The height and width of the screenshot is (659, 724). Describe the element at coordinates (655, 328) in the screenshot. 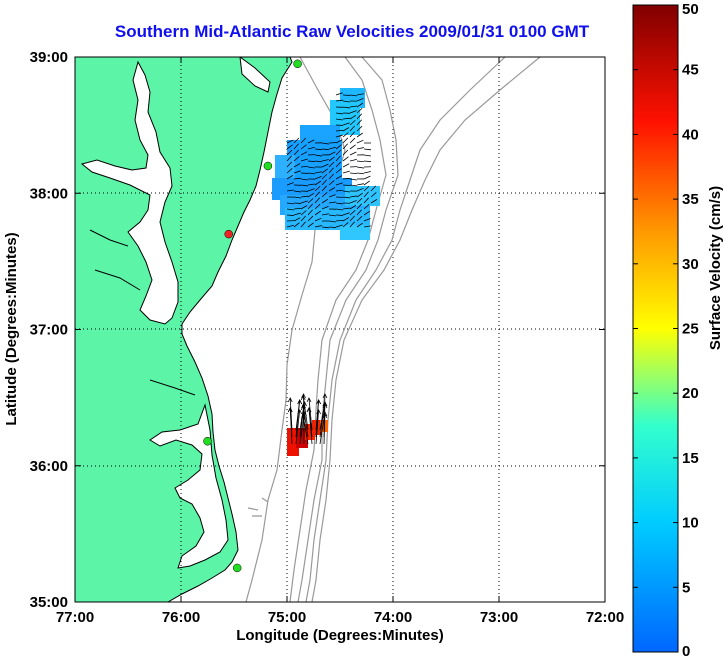

I see `colorbar` at that location.